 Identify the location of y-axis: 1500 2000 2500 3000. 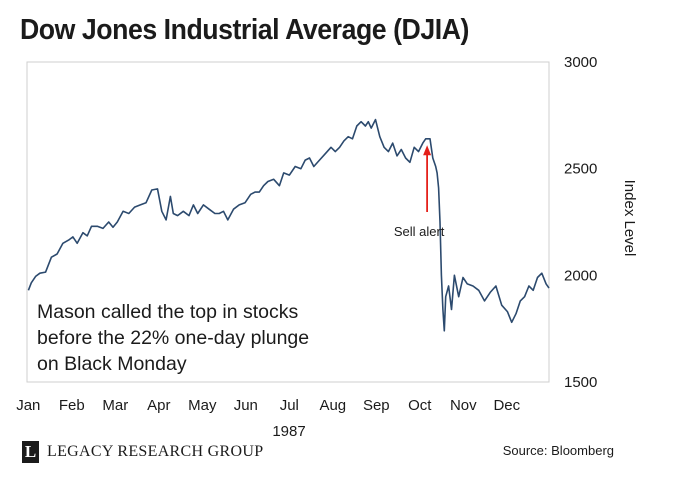
(580, 222).